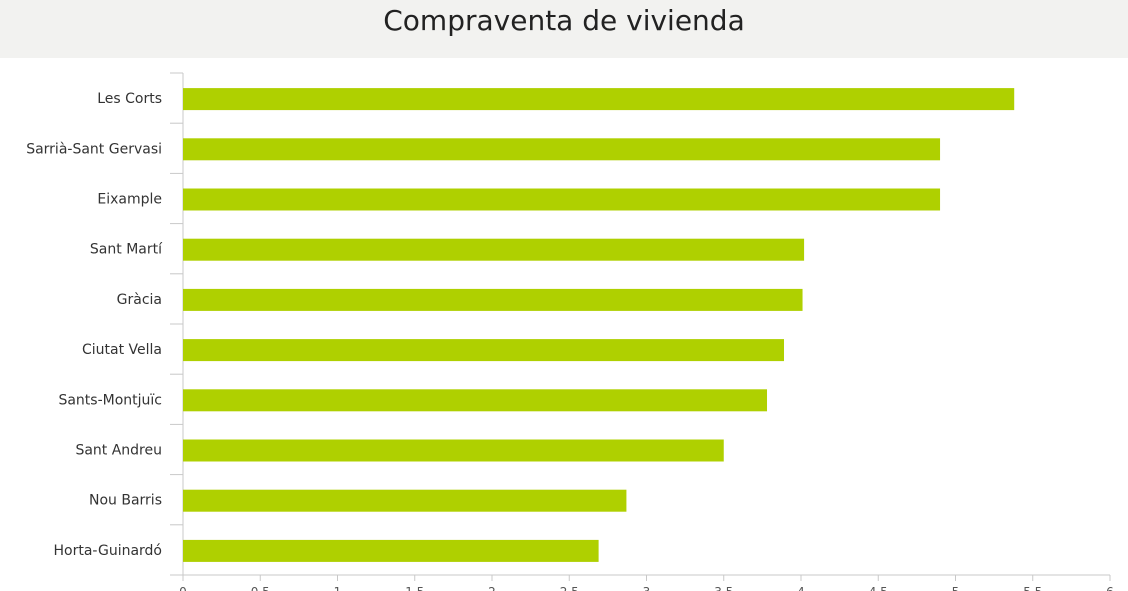 The height and width of the screenshot is (591, 1128). What do you see at coordinates (94, 149) in the screenshot?
I see `category-label: Sarrià-Sant Gervasi` at bounding box center [94, 149].